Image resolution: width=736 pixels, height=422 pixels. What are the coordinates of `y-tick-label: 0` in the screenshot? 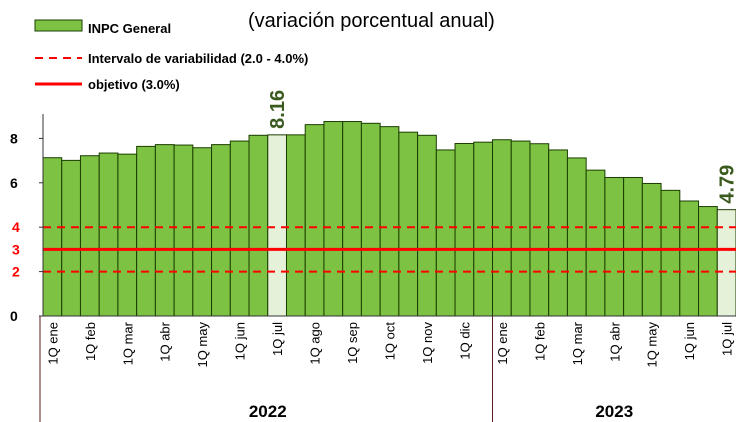 It's located at (14, 316).